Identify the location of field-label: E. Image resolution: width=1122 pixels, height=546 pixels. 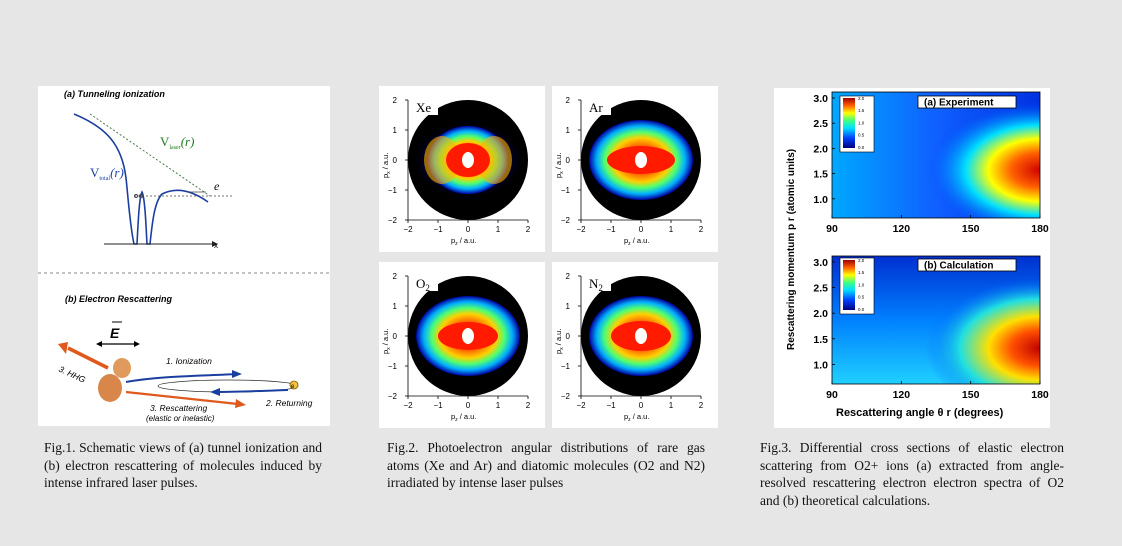
(115, 333).